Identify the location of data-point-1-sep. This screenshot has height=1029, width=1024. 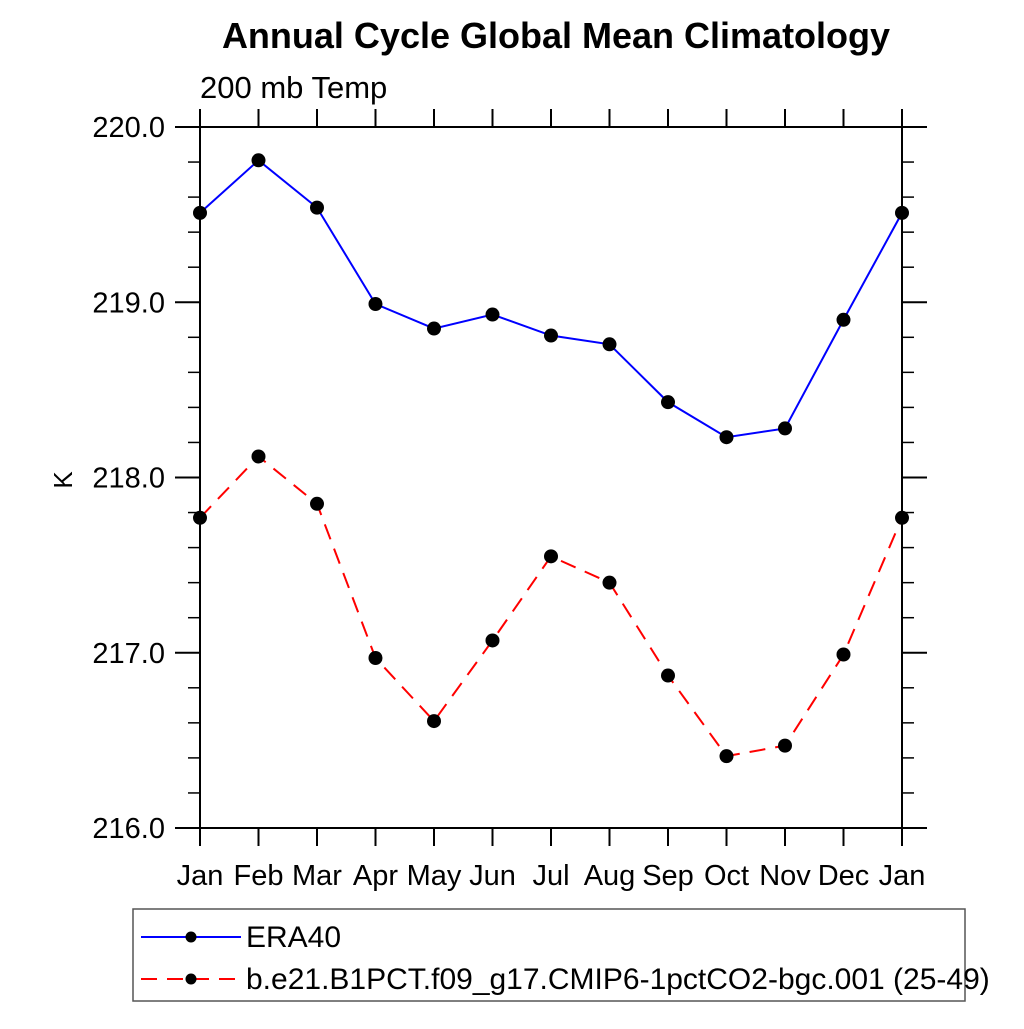
(668, 675).